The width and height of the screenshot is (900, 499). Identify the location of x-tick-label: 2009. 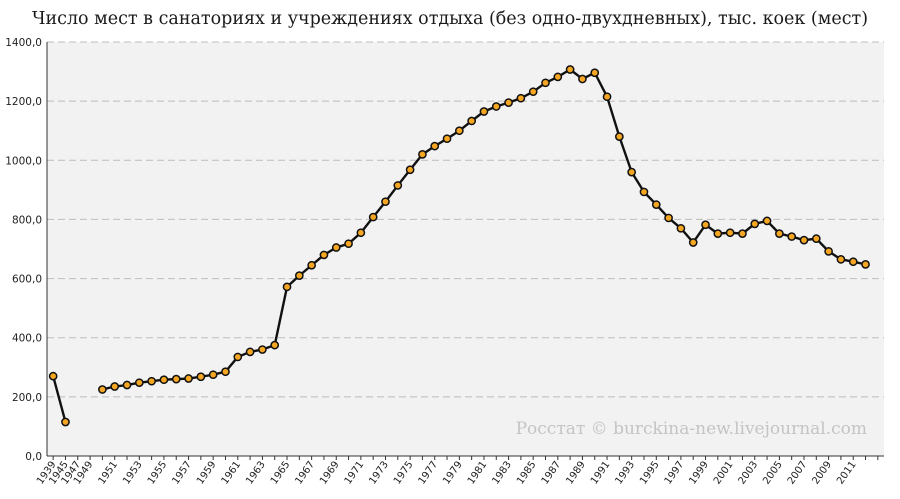
(822, 472).